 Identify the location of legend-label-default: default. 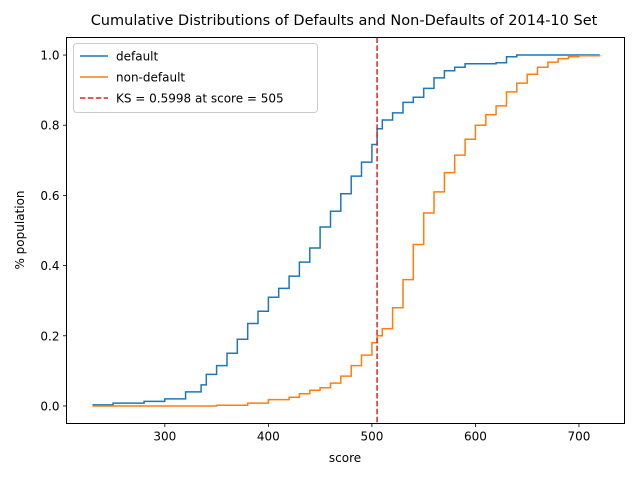
(137, 57).